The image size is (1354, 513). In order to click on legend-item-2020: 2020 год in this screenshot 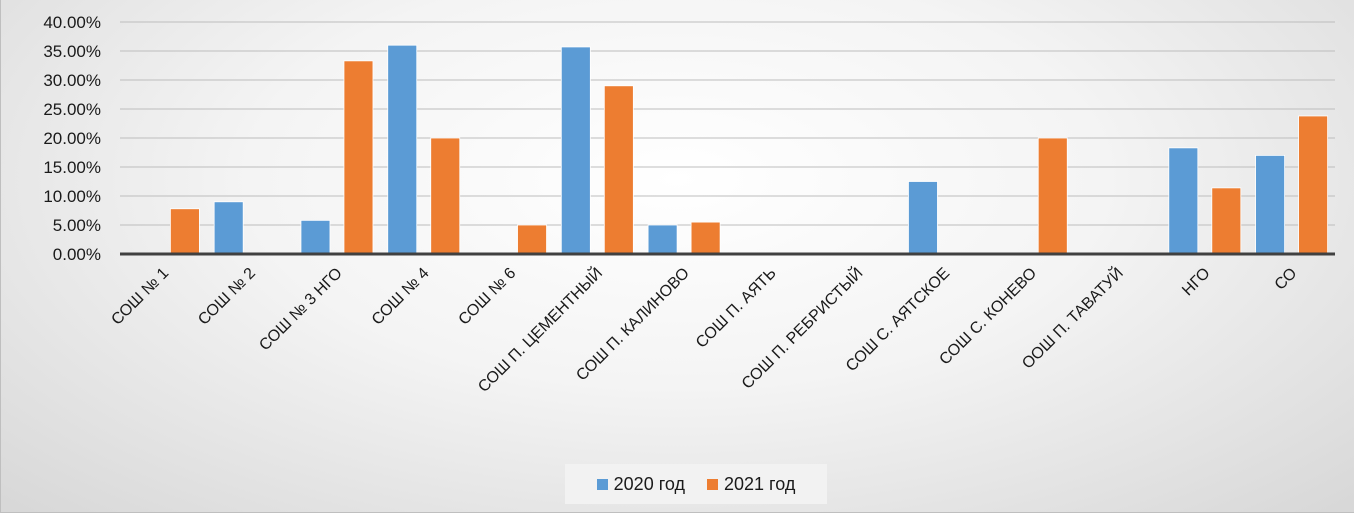, I will do `click(640, 484)`.